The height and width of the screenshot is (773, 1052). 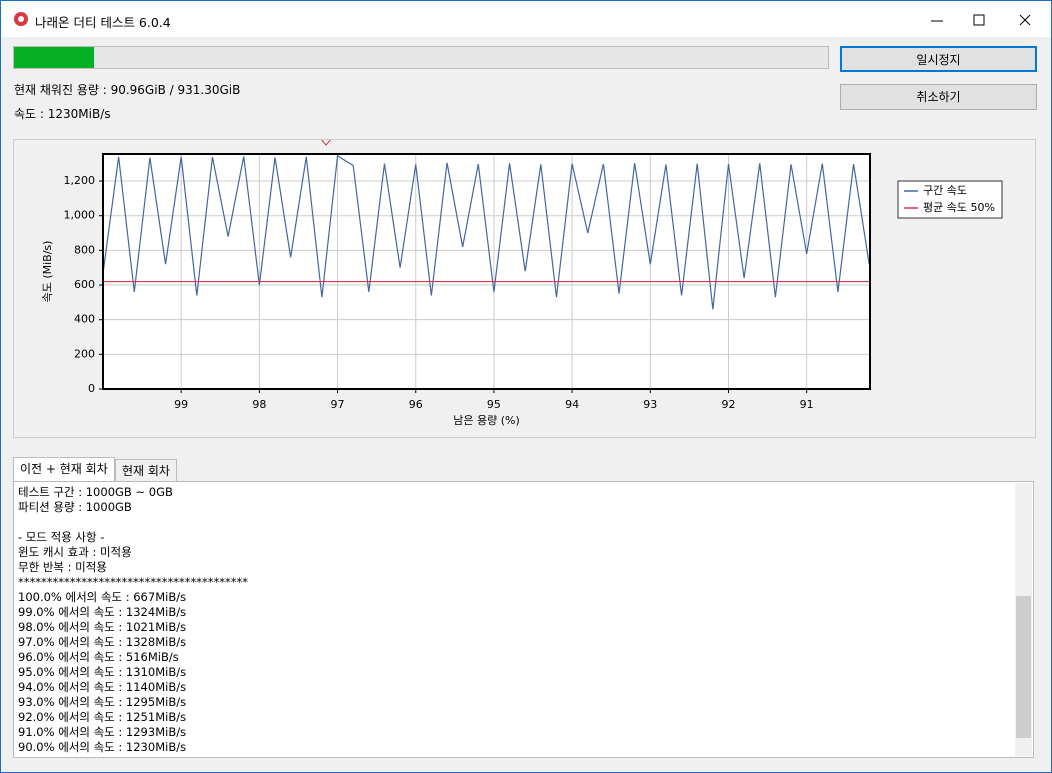 I want to click on tab: 현재 회차, so click(x=146, y=470).